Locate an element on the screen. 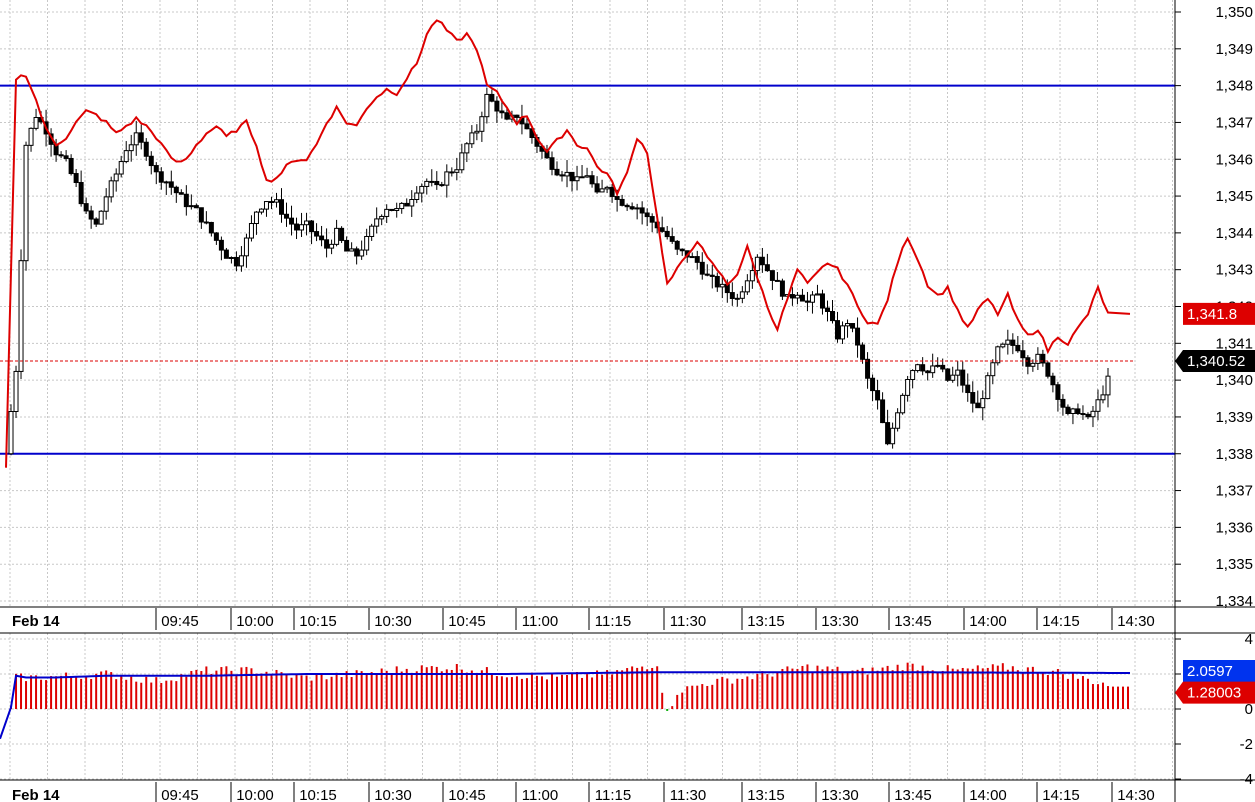 This screenshot has width=1255, height=802. time-tick-label: 13:45 is located at coordinates (913, 621).